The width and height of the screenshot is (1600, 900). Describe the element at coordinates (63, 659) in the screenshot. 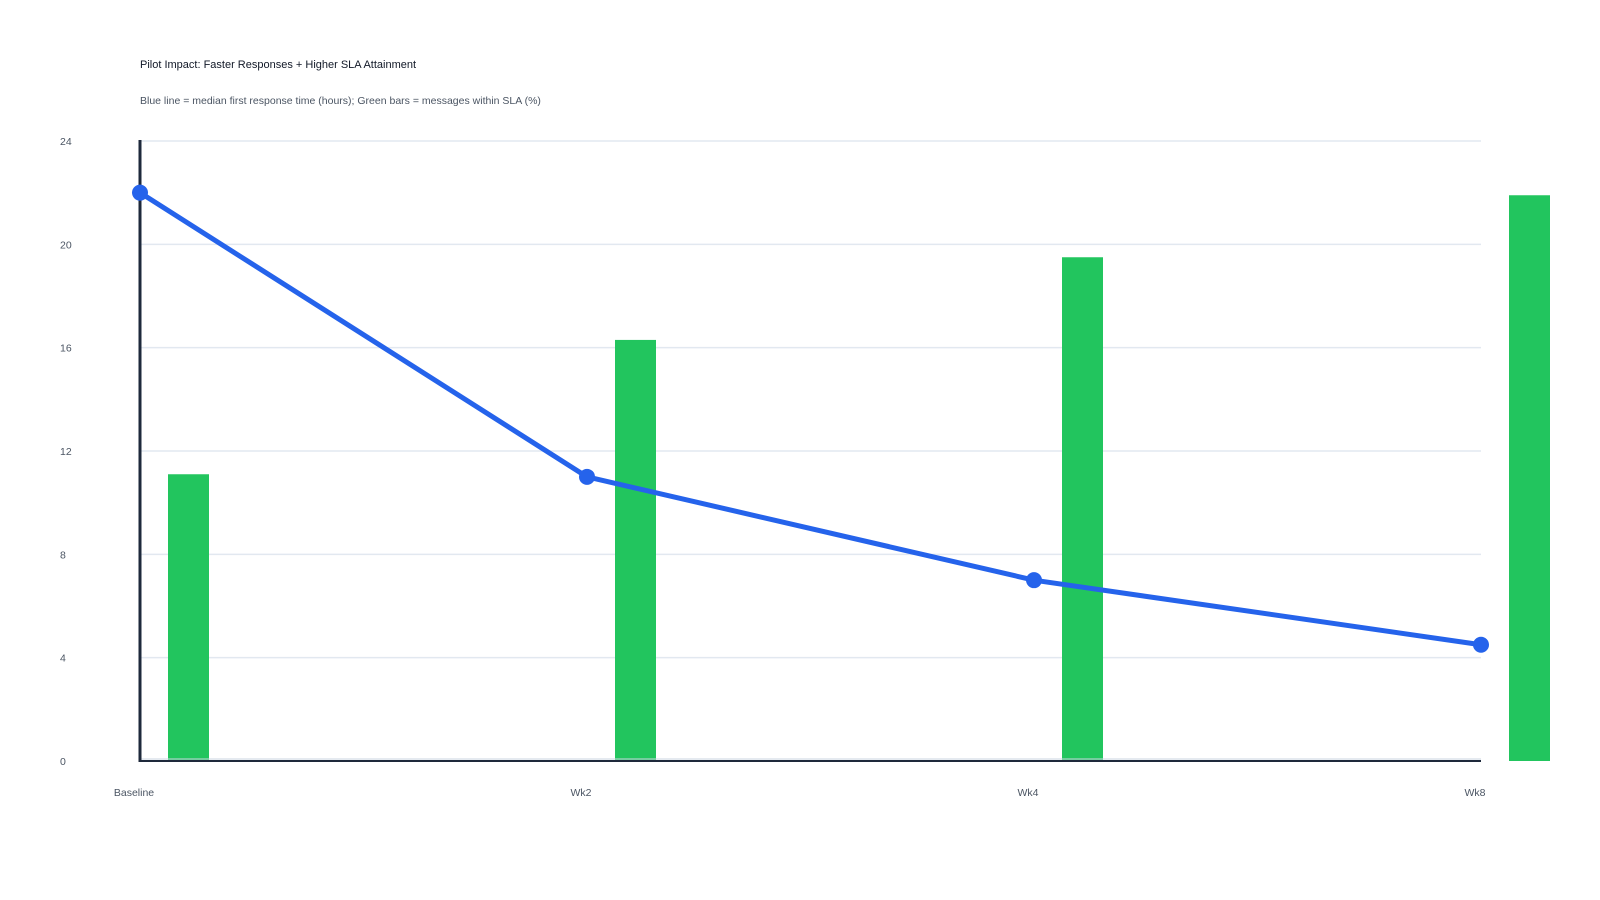

I see `y-tick-label: 4` at that location.